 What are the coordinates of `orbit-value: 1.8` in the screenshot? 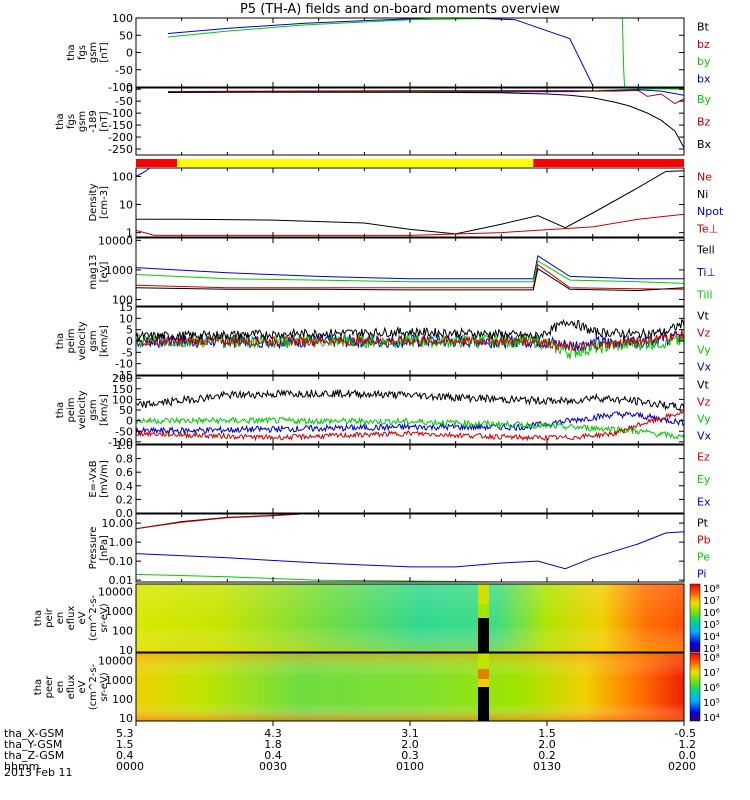 It's located at (273, 744).